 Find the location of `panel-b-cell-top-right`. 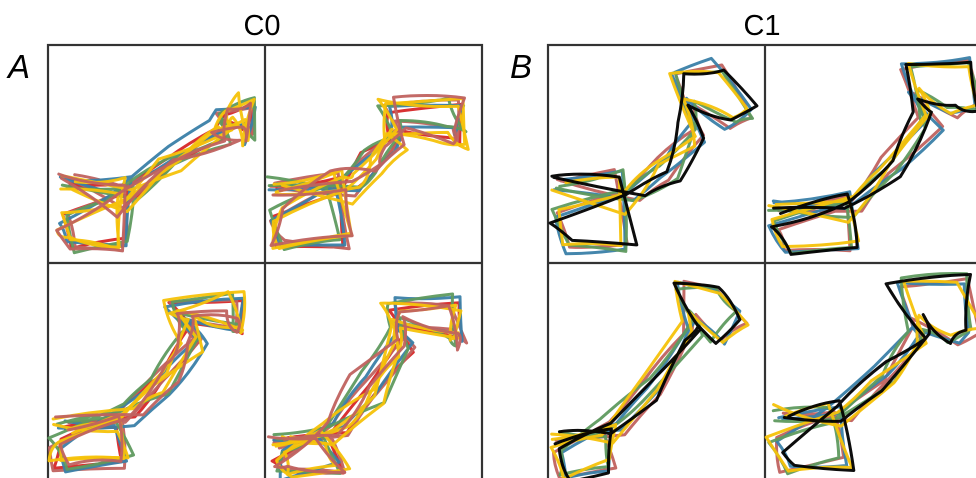

panel-b-cell-top-right is located at coordinates (871, 156).